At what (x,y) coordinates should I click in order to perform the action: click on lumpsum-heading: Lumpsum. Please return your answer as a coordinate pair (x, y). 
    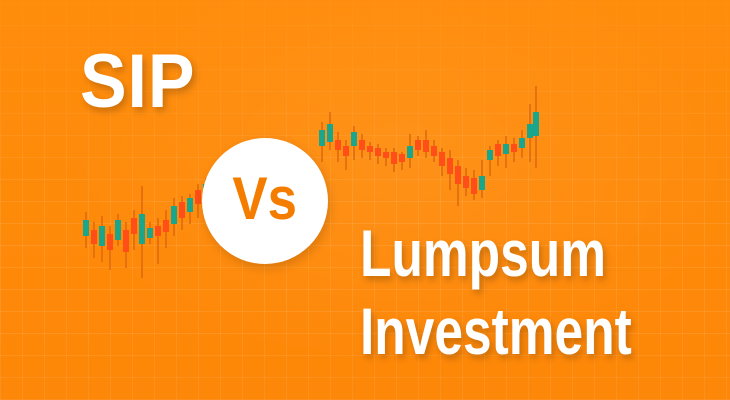
    Looking at the image, I should click on (483, 253).